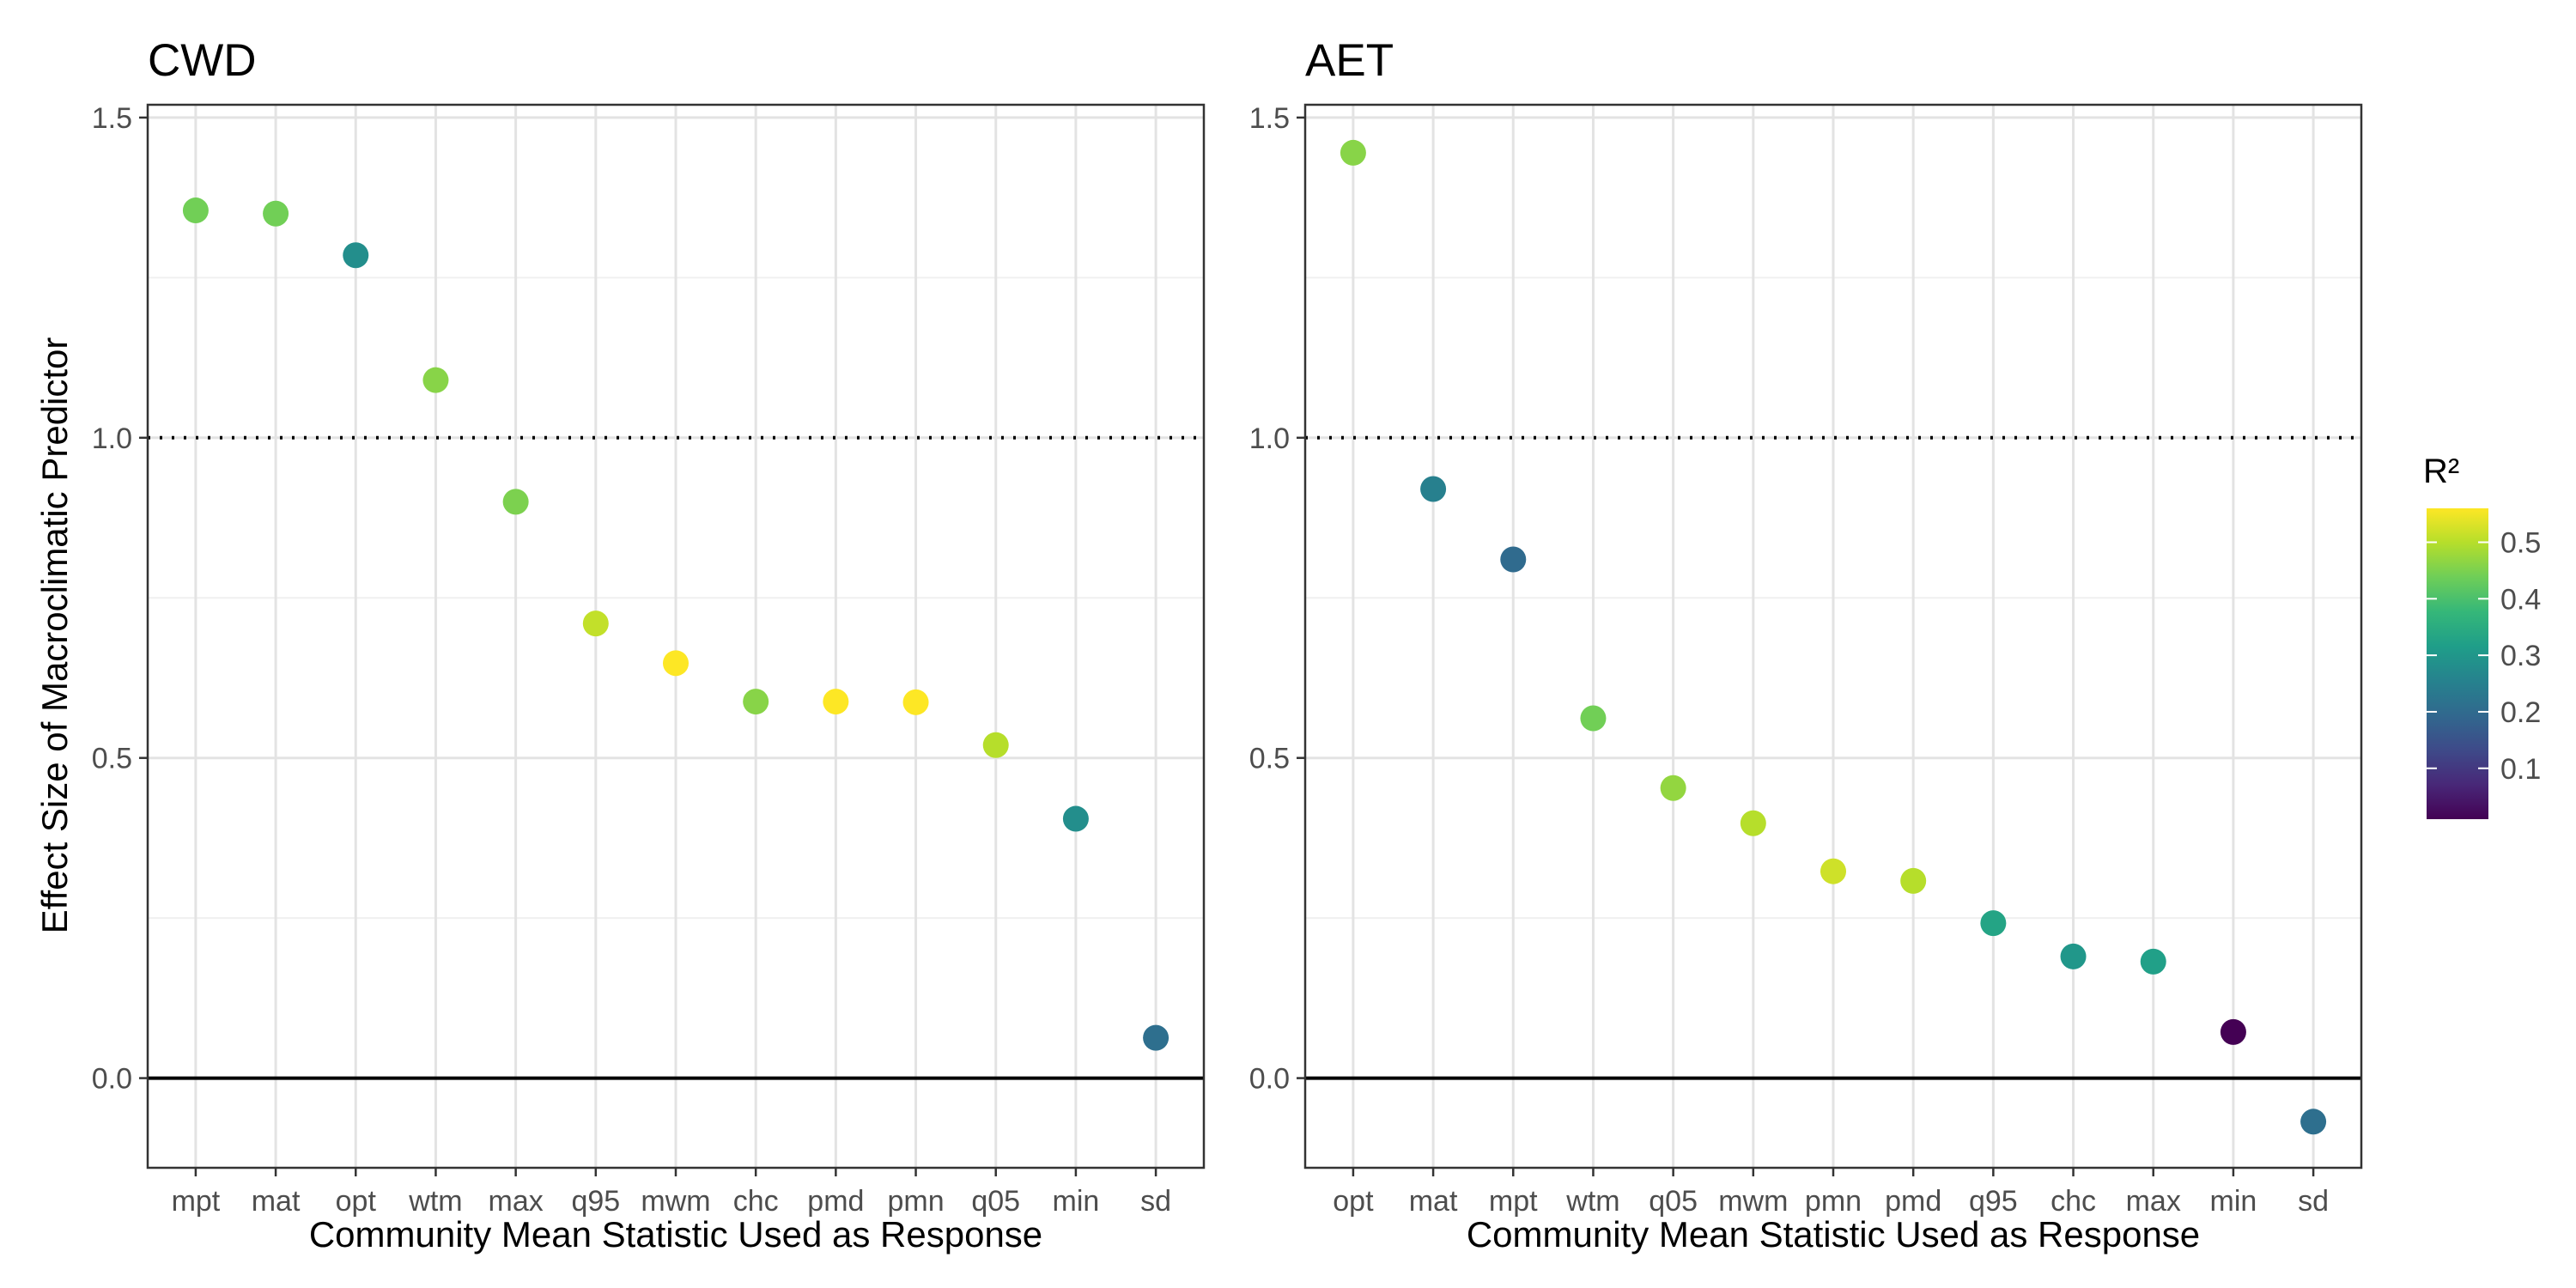 Image resolution: width=2576 pixels, height=1288 pixels. I want to click on legend-tick-label: 0.5, so click(2521, 543).